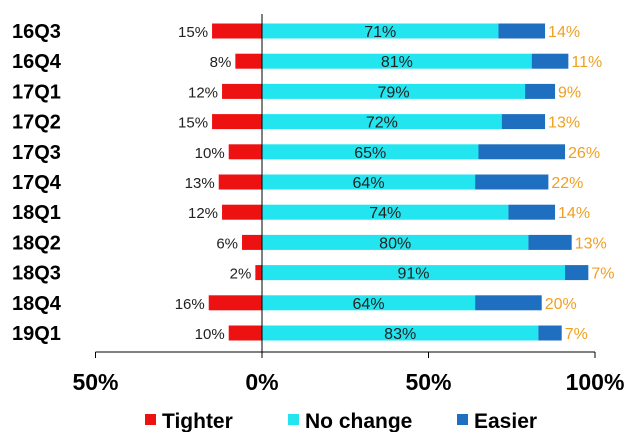 The image size is (633, 432). What do you see at coordinates (242, 212) in the screenshot?
I see `bar-tighter-18q1` at bounding box center [242, 212].